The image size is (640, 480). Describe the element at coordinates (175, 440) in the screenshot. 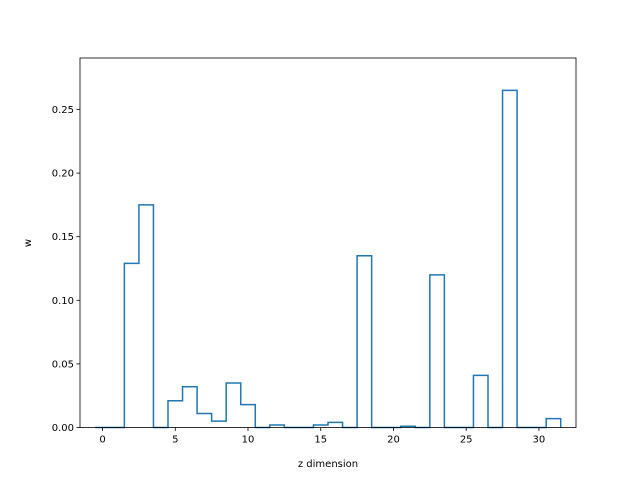

I see `x-tick-label: 5` at that location.